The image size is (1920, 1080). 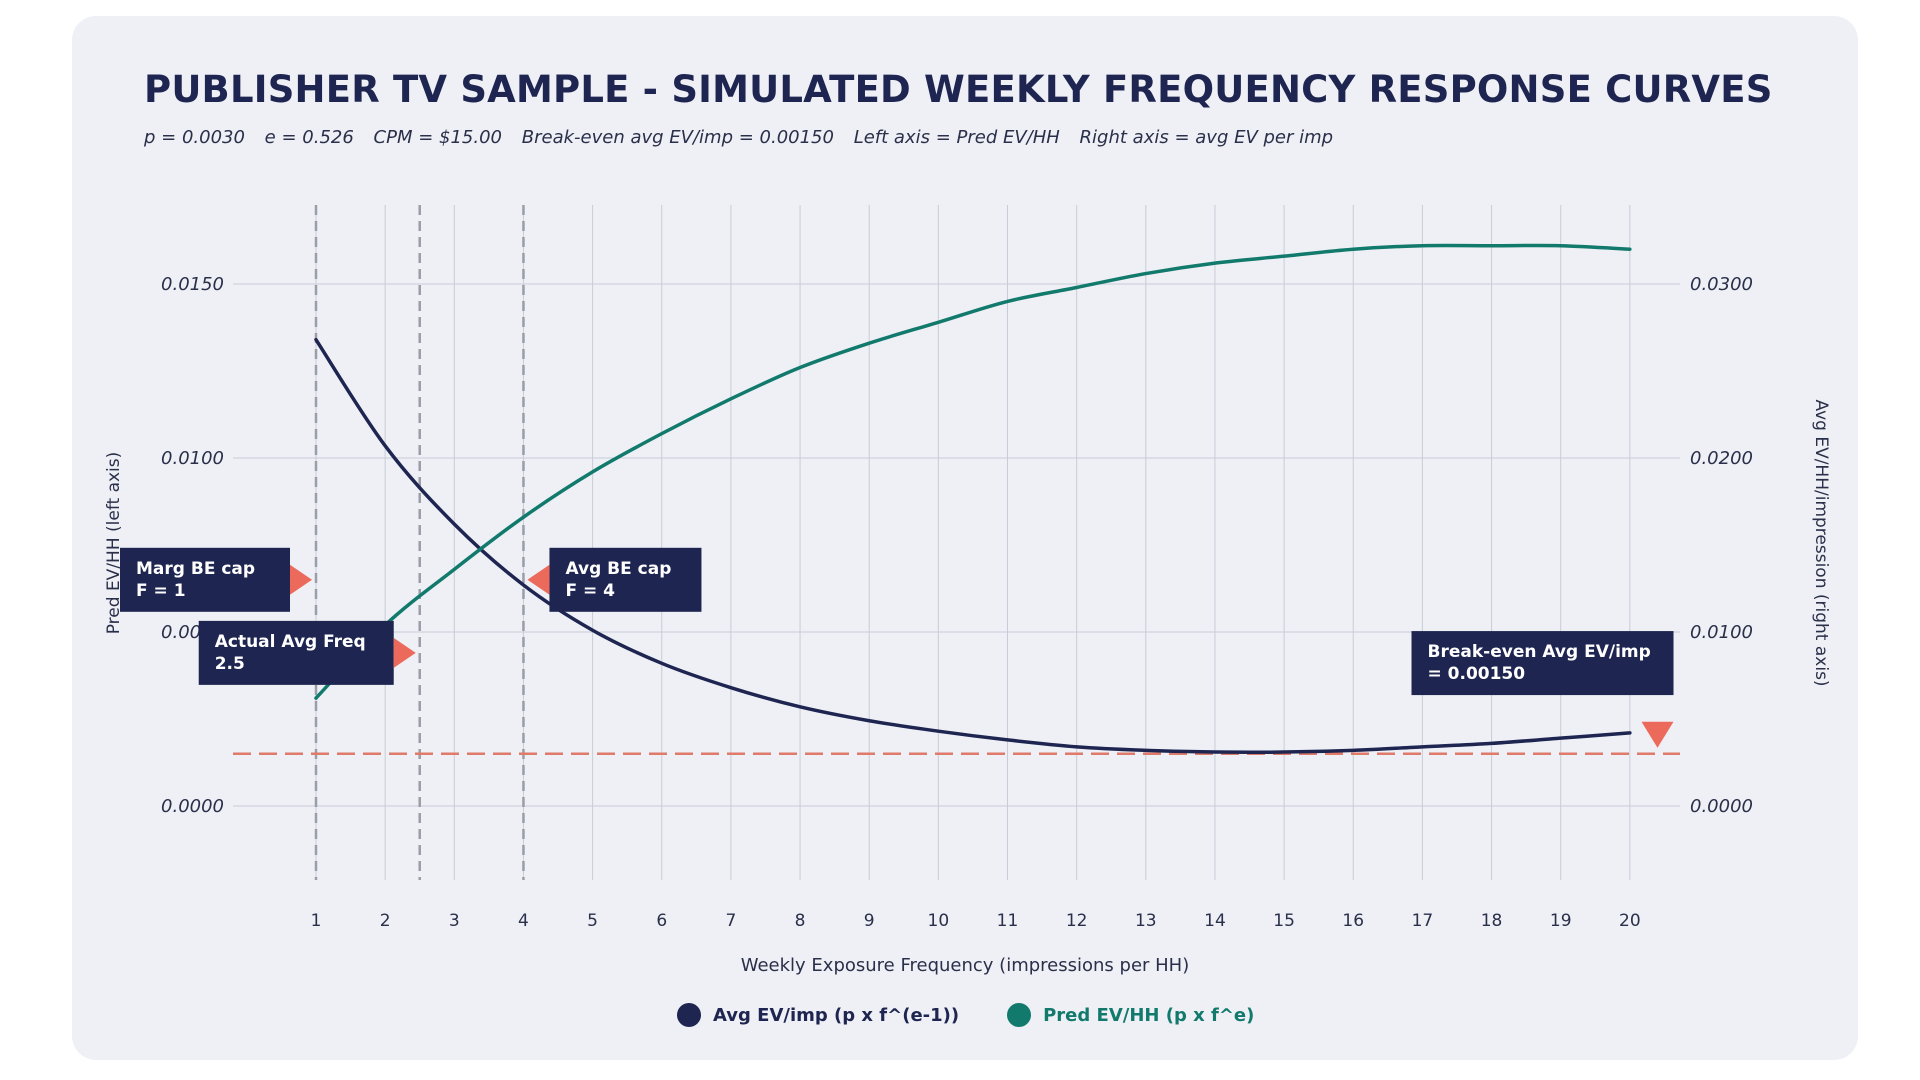 What do you see at coordinates (1008, 921) in the screenshot?
I see `x-tick-label: 11` at bounding box center [1008, 921].